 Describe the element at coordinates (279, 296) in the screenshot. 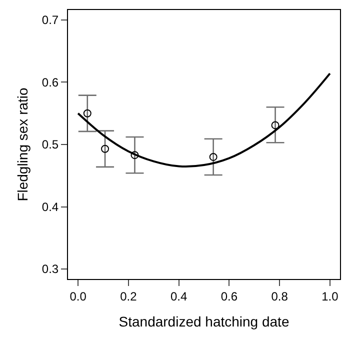

I see `x-tick-label: 0.8` at that location.